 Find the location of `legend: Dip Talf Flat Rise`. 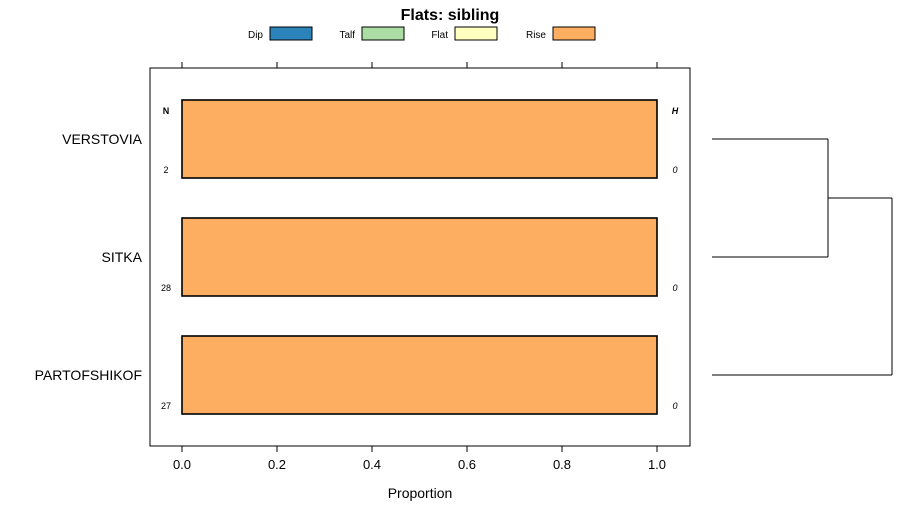

legend: Dip Talf Flat Rise is located at coordinates (422, 33).